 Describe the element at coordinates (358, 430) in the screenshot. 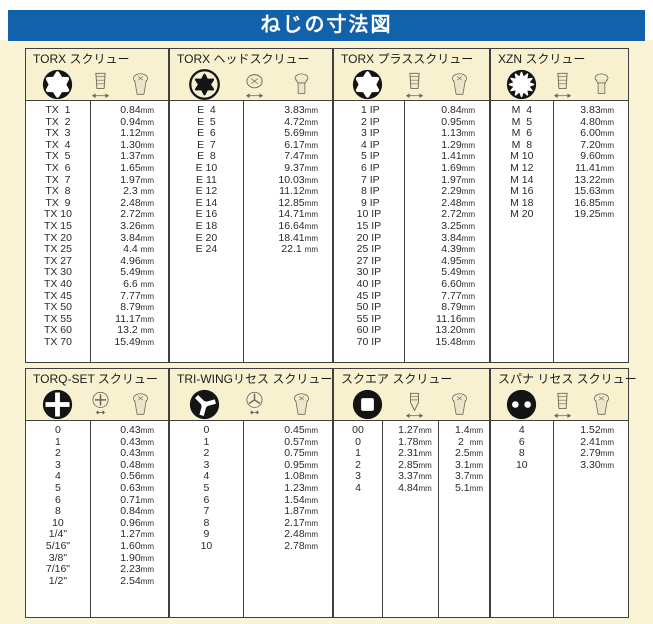

I see `size-cell: 00` at that location.